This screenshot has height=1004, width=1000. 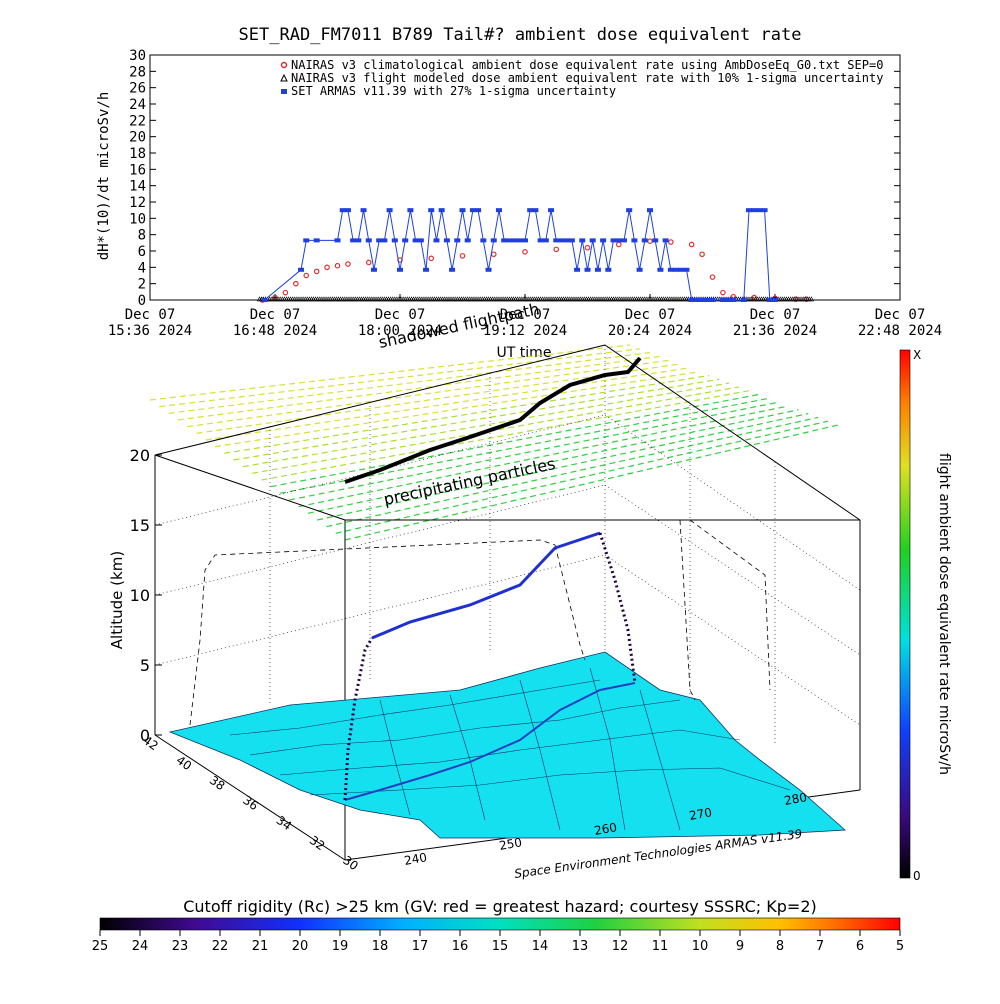 What do you see at coordinates (137, 187) in the screenshot?
I see `y-tick-label: 14` at bounding box center [137, 187].